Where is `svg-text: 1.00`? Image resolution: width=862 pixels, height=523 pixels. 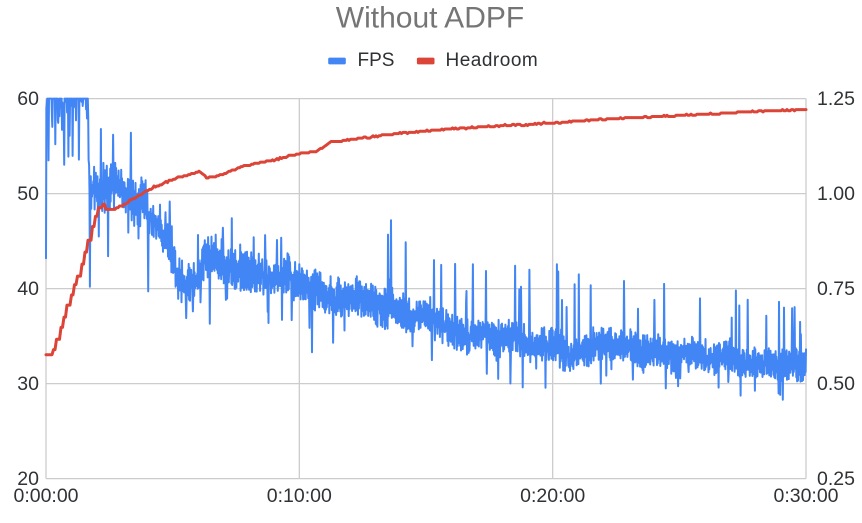
svg-text: 1.00 is located at coordinates (836, 194).